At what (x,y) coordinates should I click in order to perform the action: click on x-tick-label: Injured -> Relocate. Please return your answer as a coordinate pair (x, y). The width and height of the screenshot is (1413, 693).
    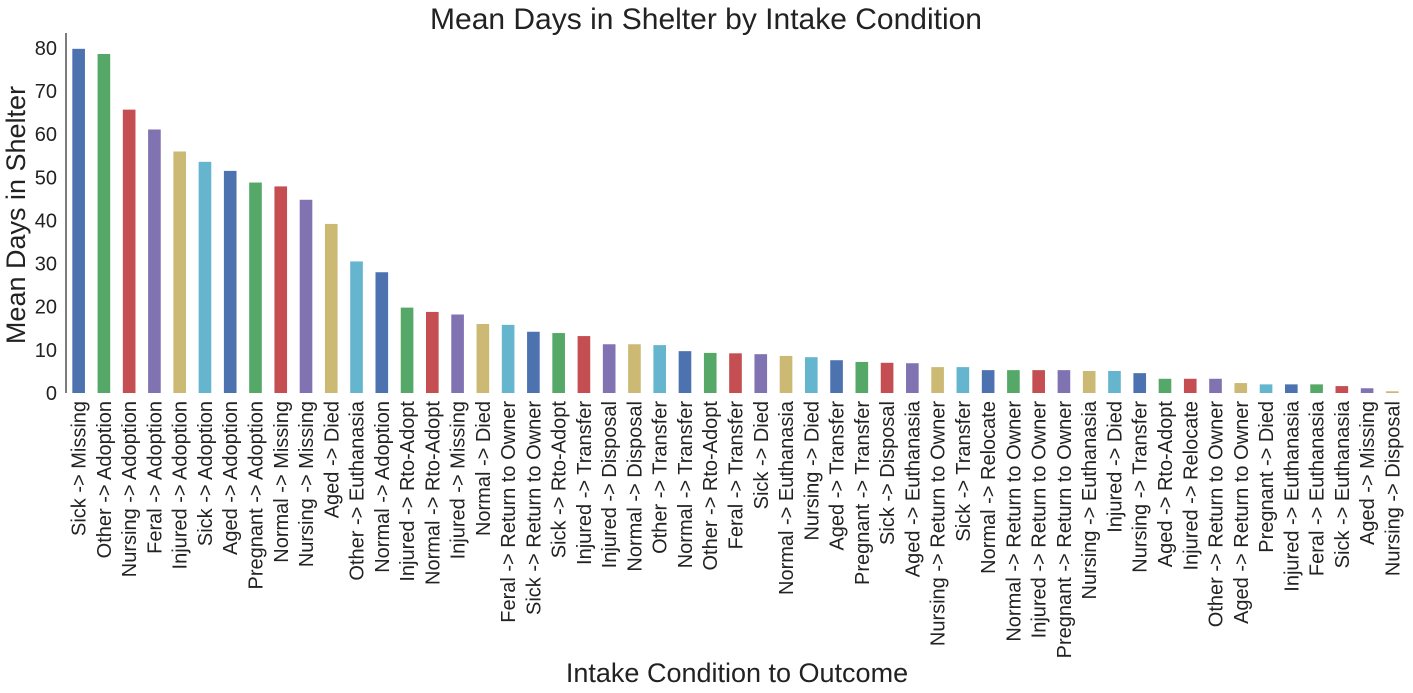
    Looking at the image, I should click on (1191, 486).